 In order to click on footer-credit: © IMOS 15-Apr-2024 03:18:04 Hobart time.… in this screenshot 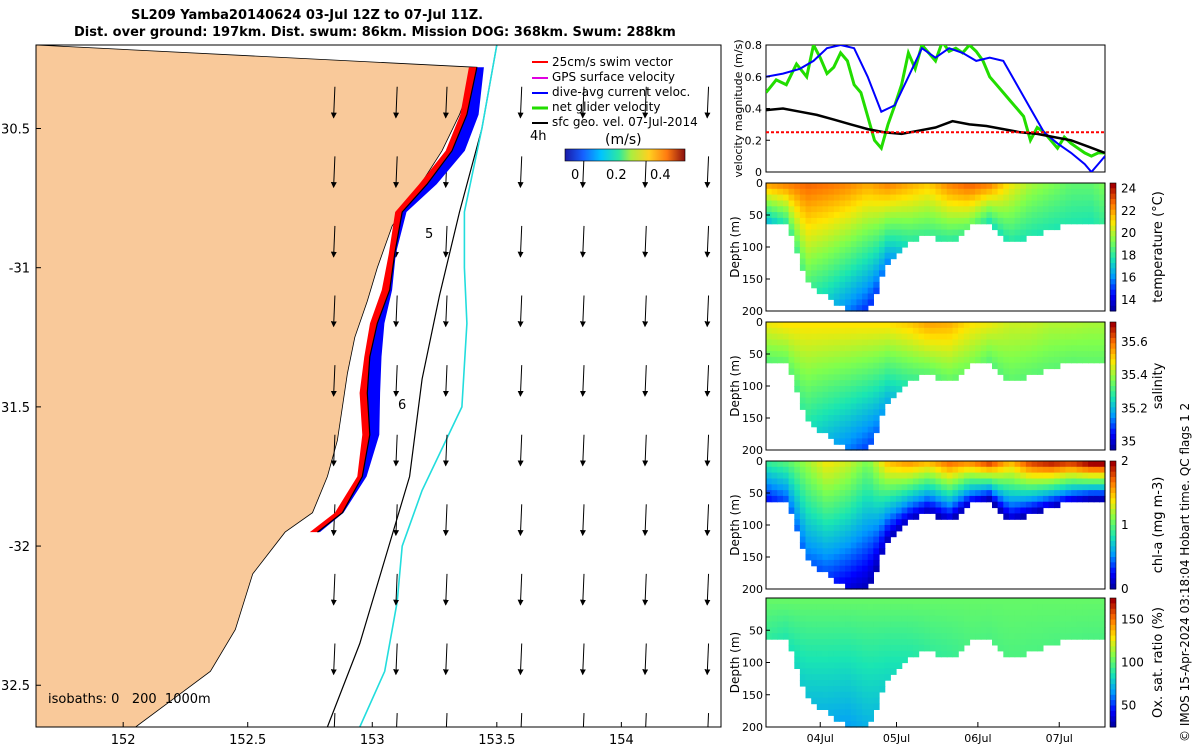, I will do `click(1185, 572)`.